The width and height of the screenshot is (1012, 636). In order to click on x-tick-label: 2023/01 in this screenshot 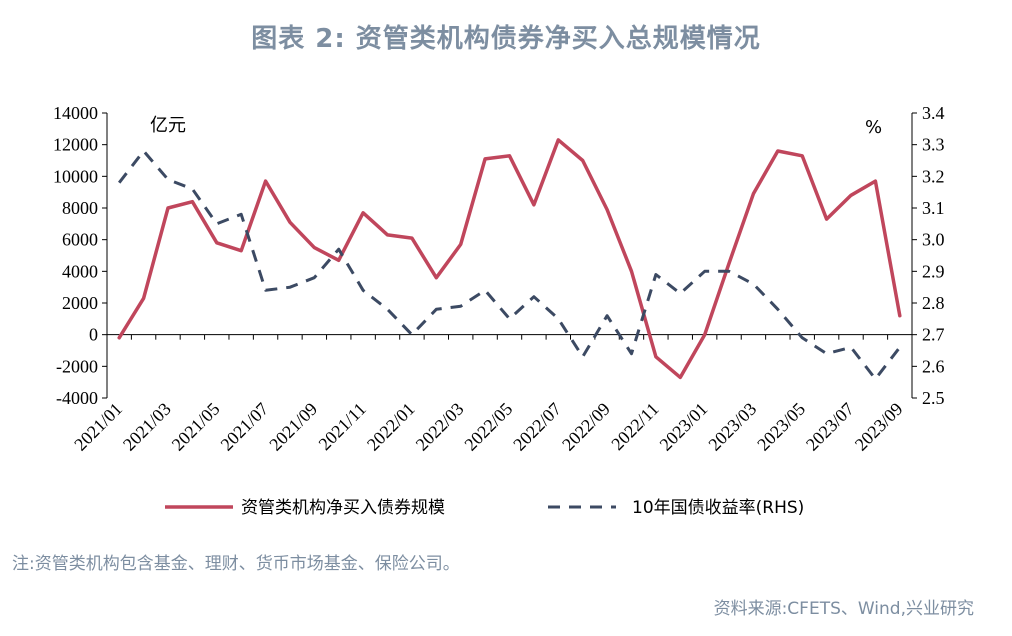, I will do `click(684, 427)`.